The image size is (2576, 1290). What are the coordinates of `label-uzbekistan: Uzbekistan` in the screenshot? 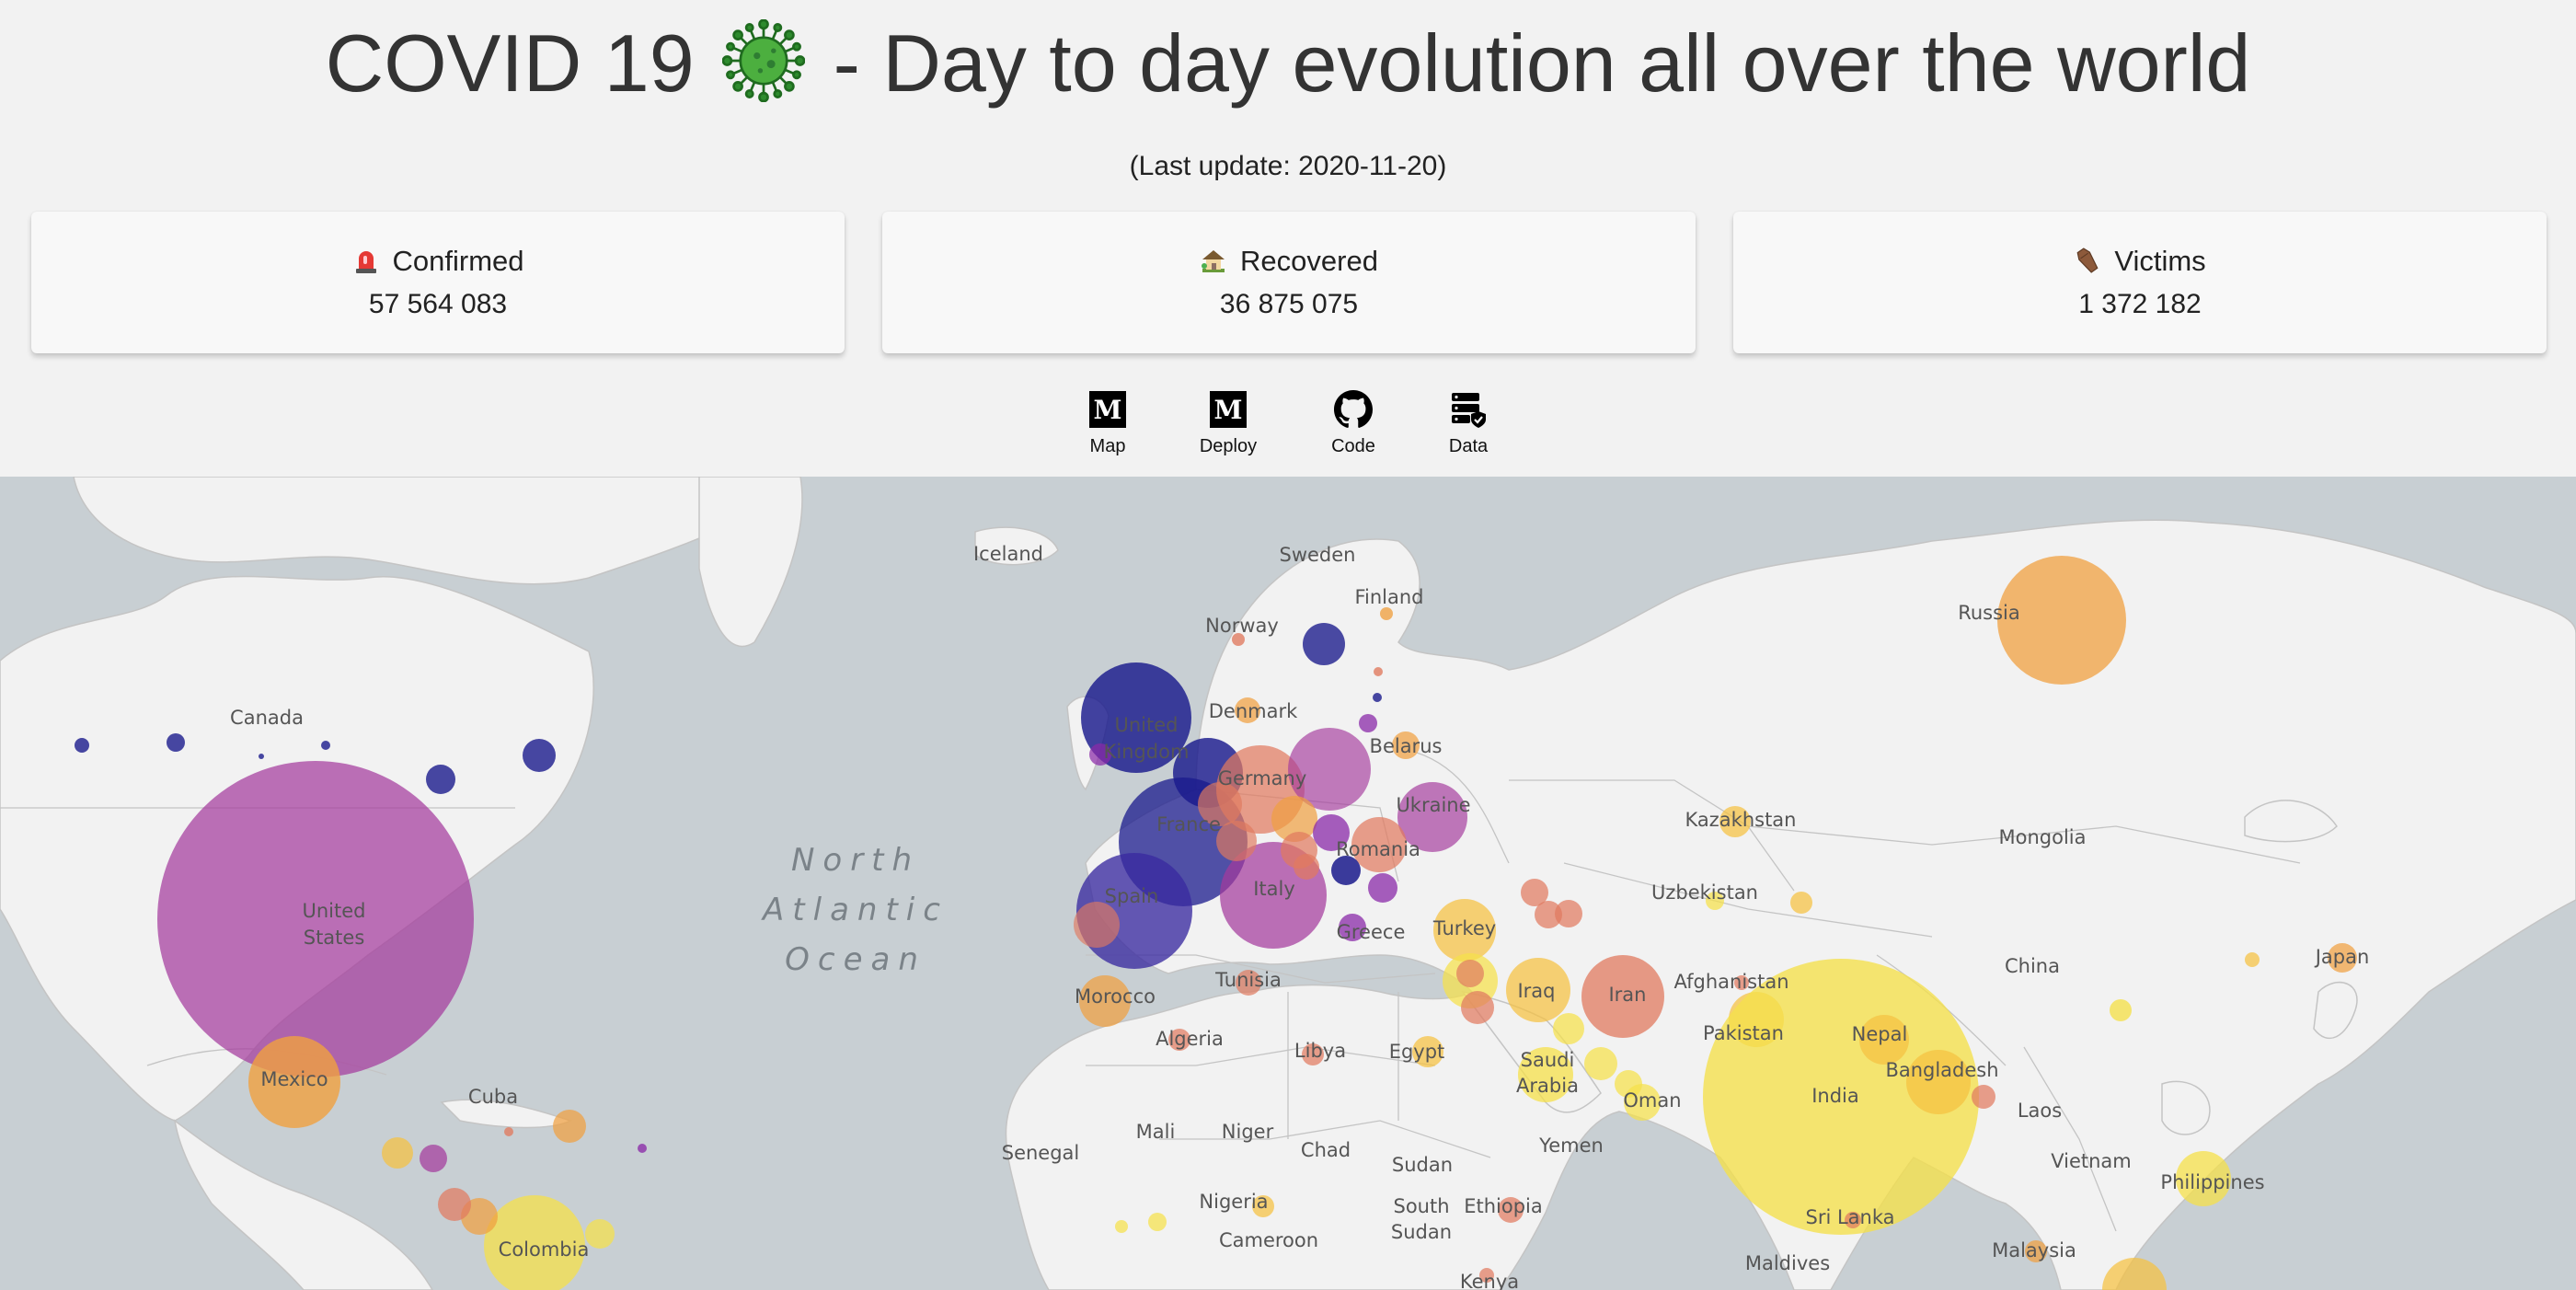 It's located at (1704, 893).